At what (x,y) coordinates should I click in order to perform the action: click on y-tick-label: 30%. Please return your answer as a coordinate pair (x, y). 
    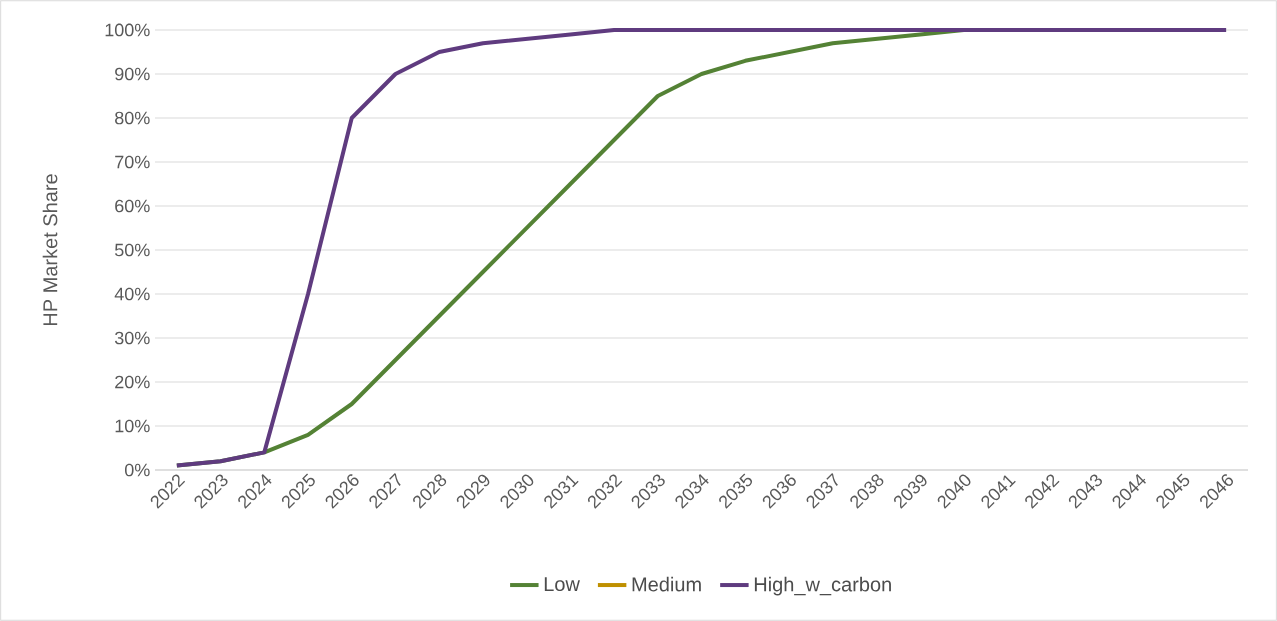
    Looking at the image, I should click on (132, 338).